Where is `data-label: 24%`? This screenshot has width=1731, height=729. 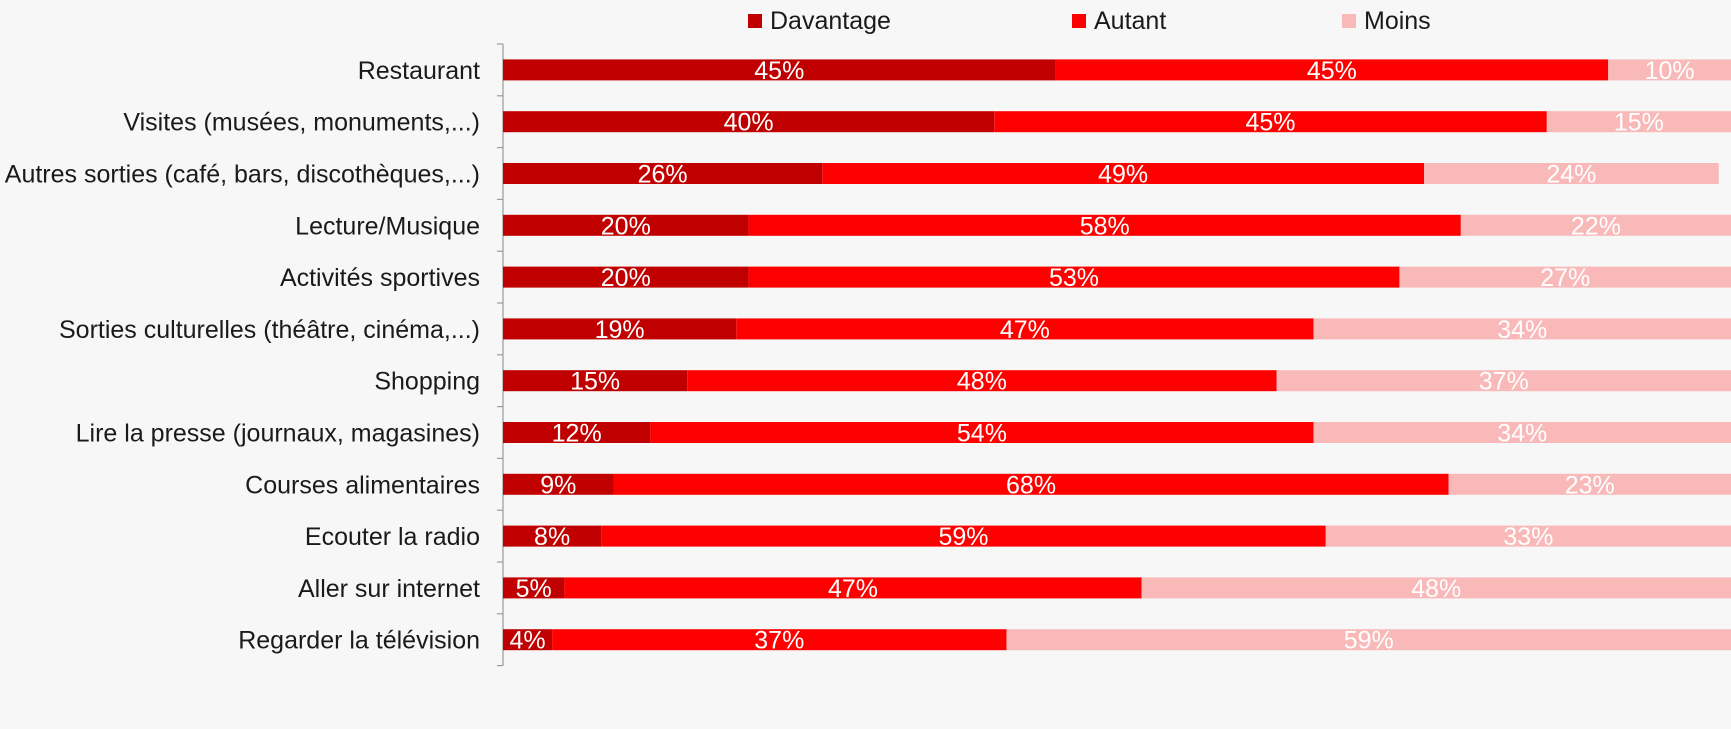
data-label: 24% is located at coordinates (1571, 175).